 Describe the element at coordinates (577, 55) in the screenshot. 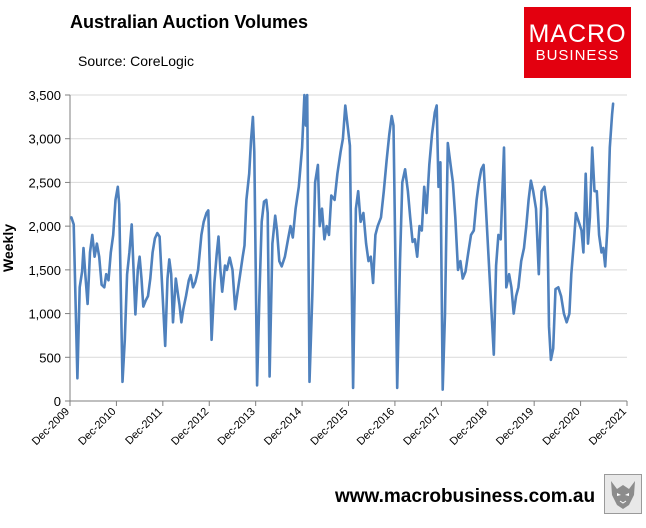

I see `logo-line-2: BUSINESS` at that location.